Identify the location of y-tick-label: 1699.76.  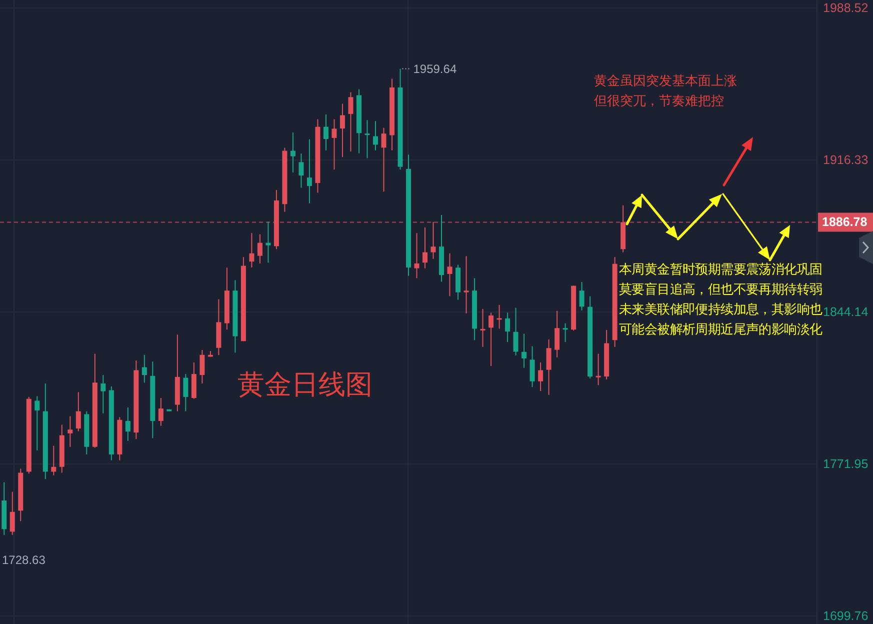
(845, 616).